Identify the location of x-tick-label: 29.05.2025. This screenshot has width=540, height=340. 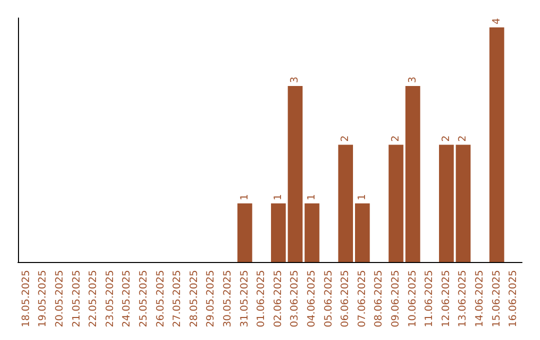
(211, 299).